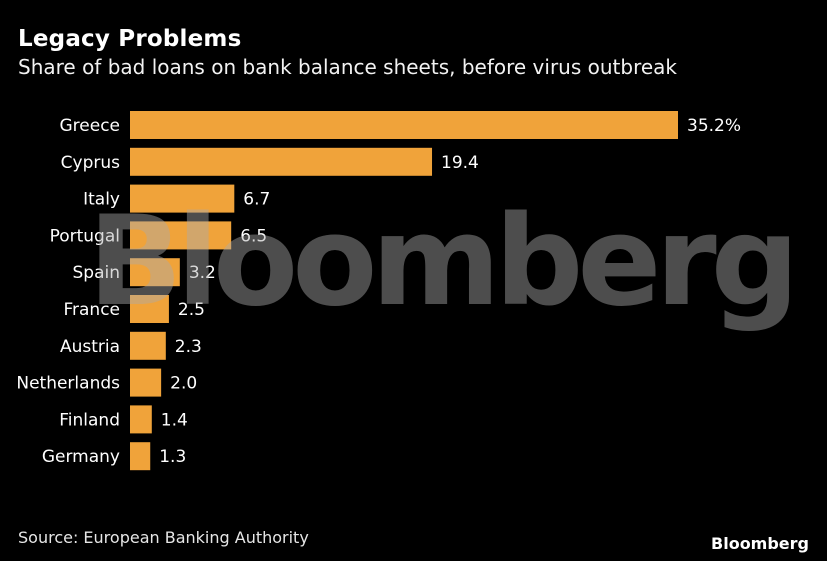 This screenshot has width=827, height=561. I want to click on value-label: 6.5, so click(253, 236).